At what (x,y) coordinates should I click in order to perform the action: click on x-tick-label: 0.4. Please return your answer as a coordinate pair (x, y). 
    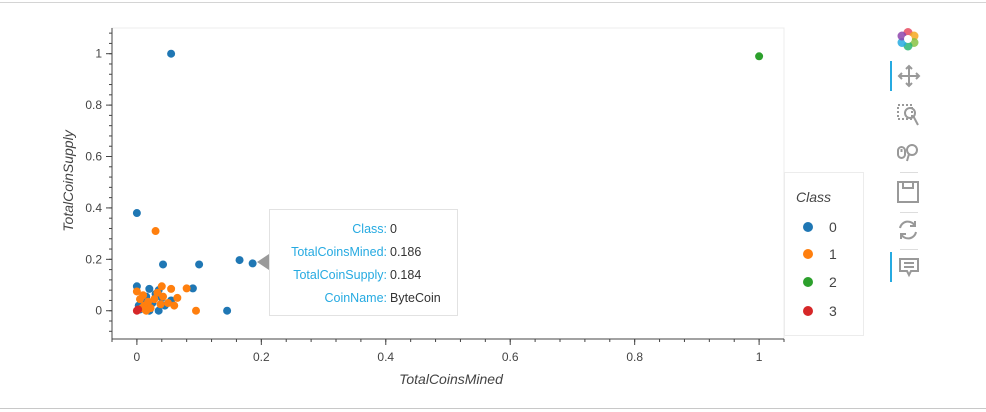
    Looking at the image, I should click on (385, 357).